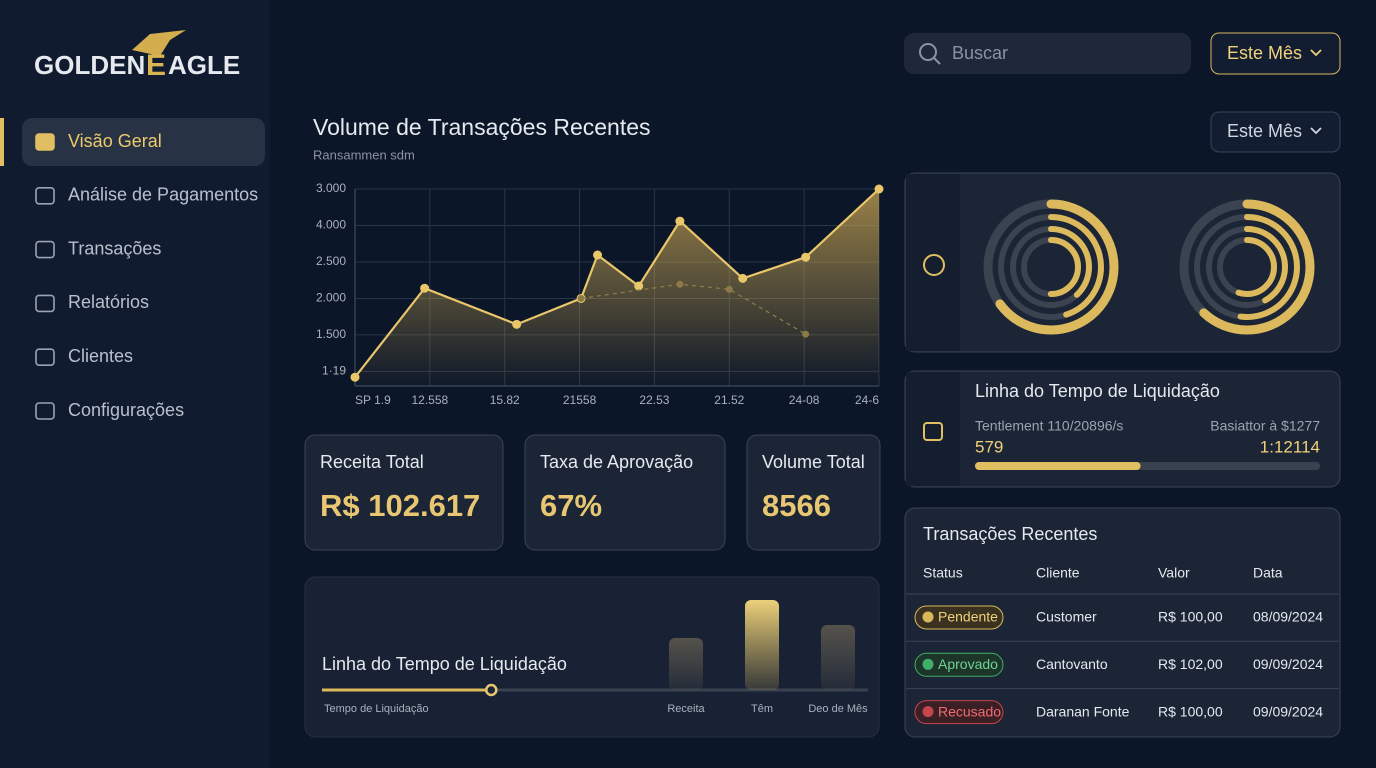  I want to click on y-tick-label: 3.000, so click(331, 188).